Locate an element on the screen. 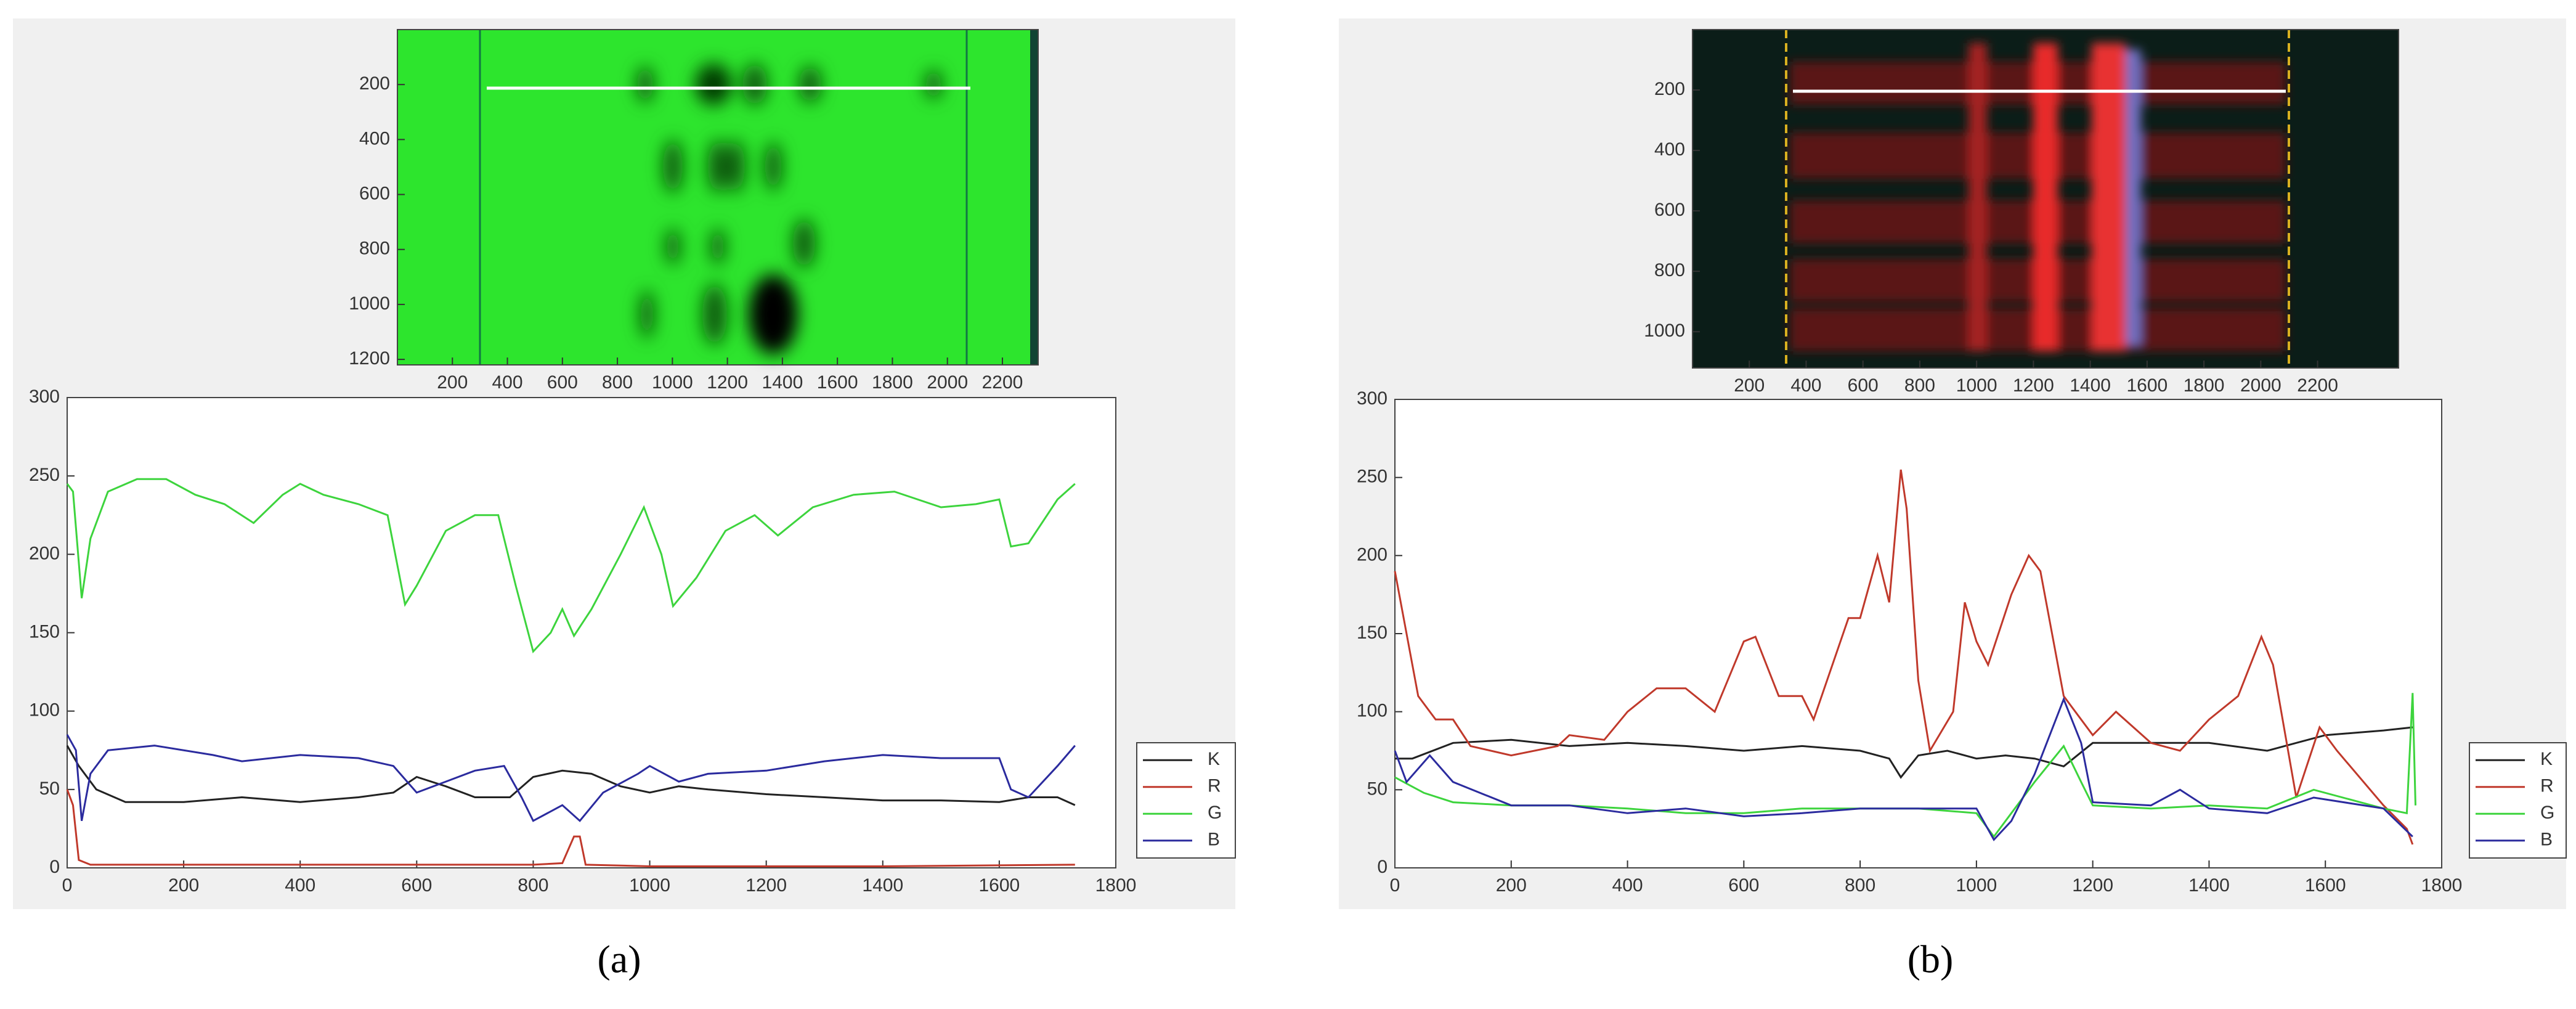 This screenshot has width=2576, height=1009. caption-b: (b) is located at coordinates (1931, 959).